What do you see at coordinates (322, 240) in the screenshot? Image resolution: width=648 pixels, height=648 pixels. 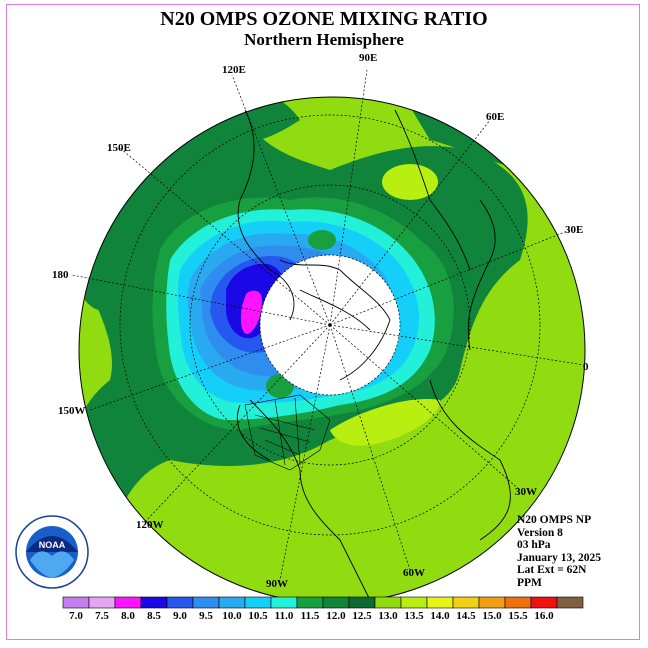 I see `contour-11-0-west` at bounding box center [322, 240].